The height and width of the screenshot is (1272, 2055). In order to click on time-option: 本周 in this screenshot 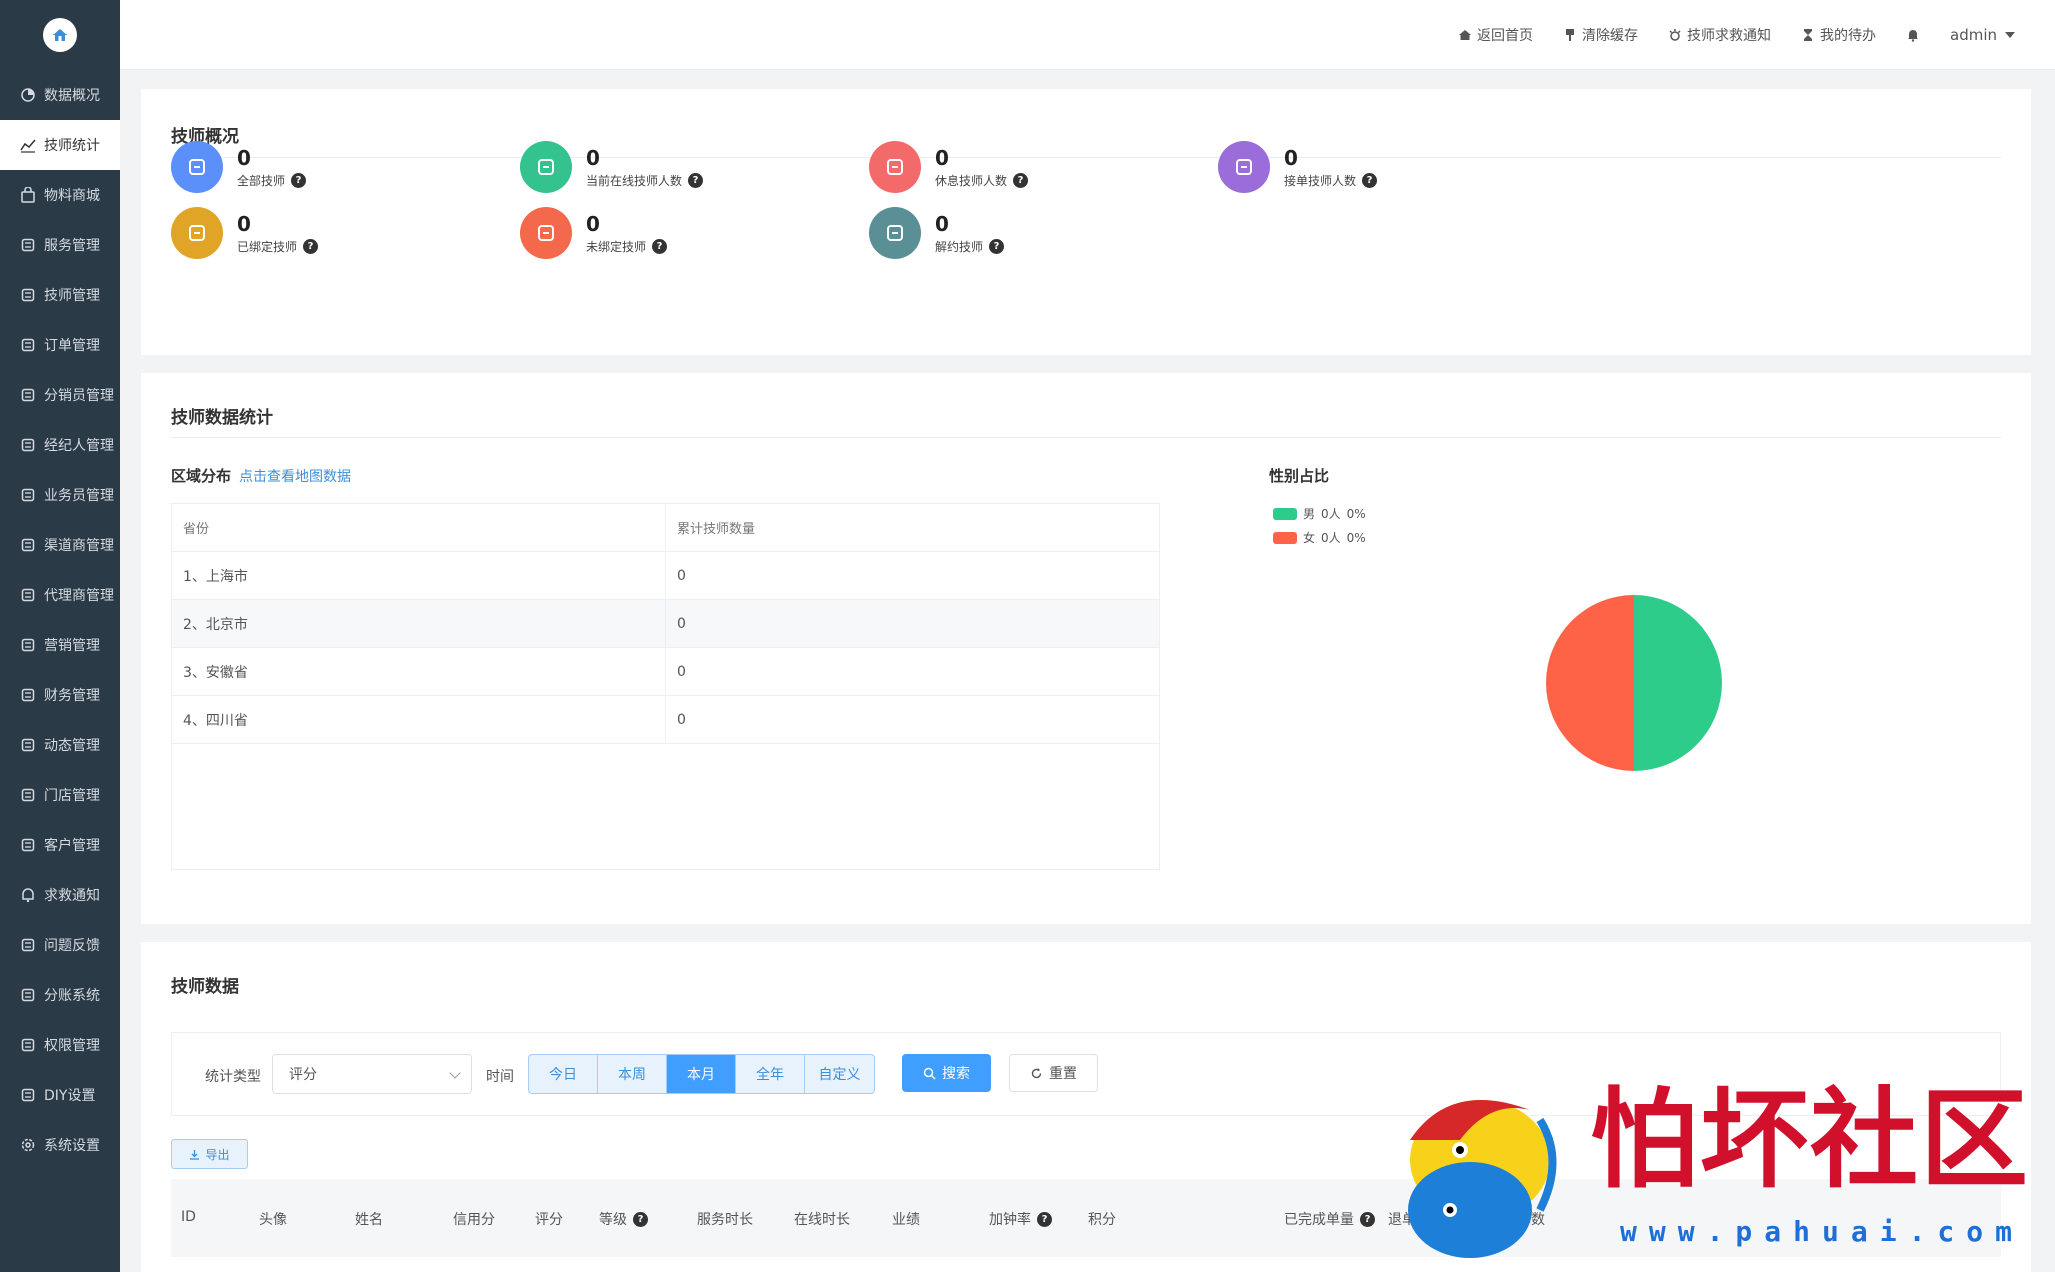, I will do `click(632, 1074)`.